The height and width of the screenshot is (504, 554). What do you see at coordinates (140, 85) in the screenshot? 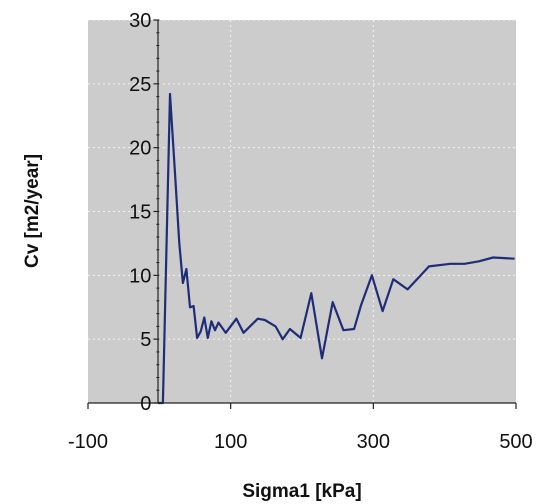
I see `y-tick-label: 25` at bounding box center [140, 85].